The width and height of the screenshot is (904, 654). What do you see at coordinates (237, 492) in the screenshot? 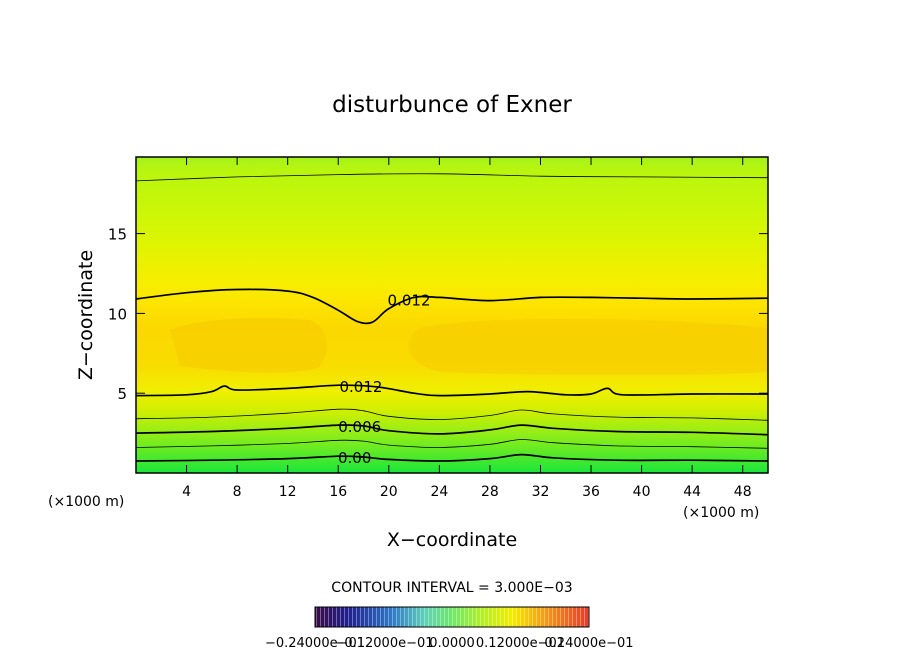
I see `x-tick-label: 8` at bounding box center [237, 492].